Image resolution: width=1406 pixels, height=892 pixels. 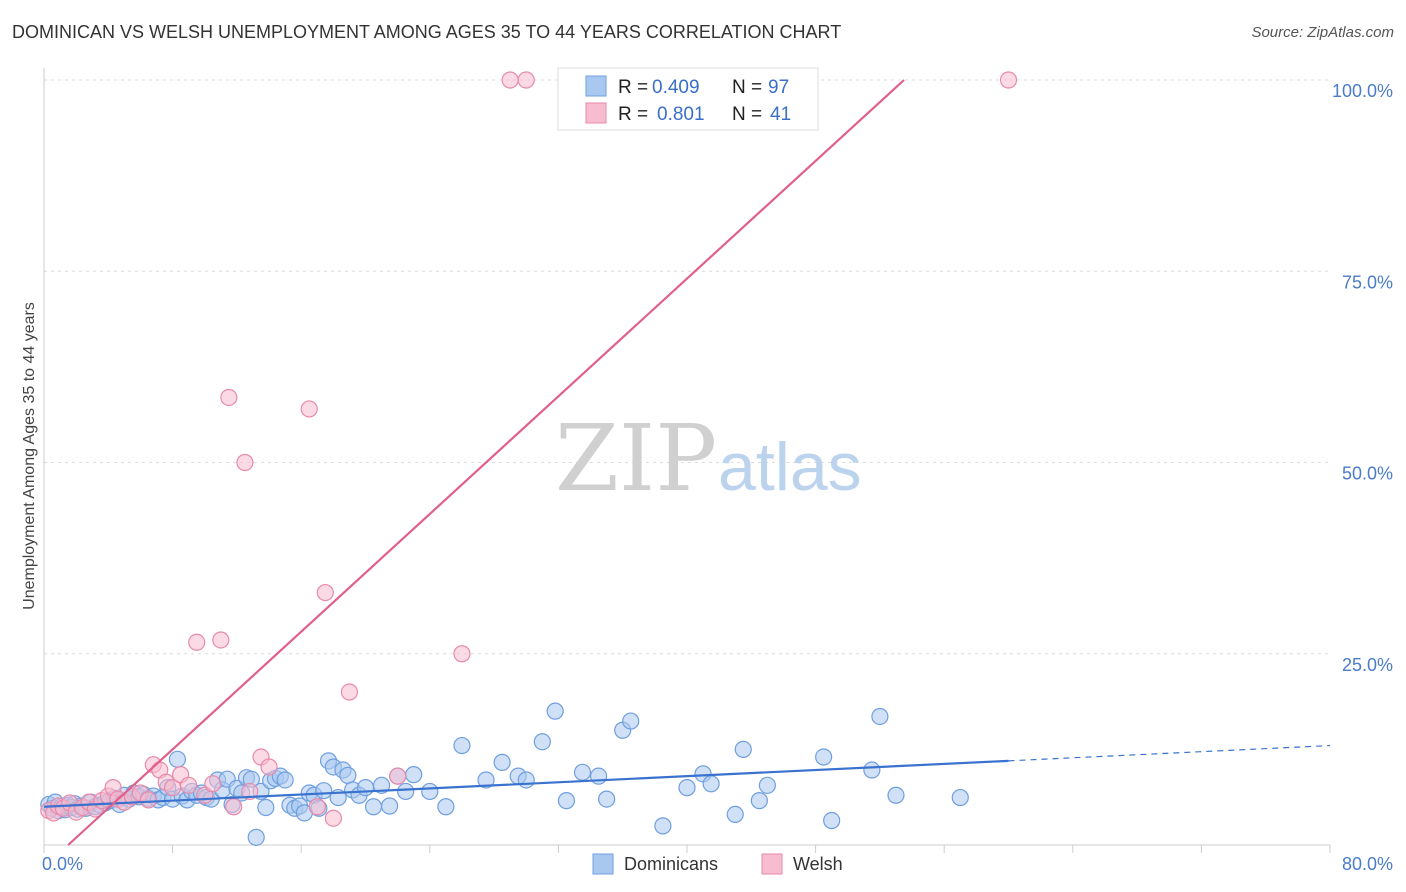 What do you see at coordinates (772, 864) in the screenshot?
I see `legend-swatch-welsh` at bounding box center [772, 864].